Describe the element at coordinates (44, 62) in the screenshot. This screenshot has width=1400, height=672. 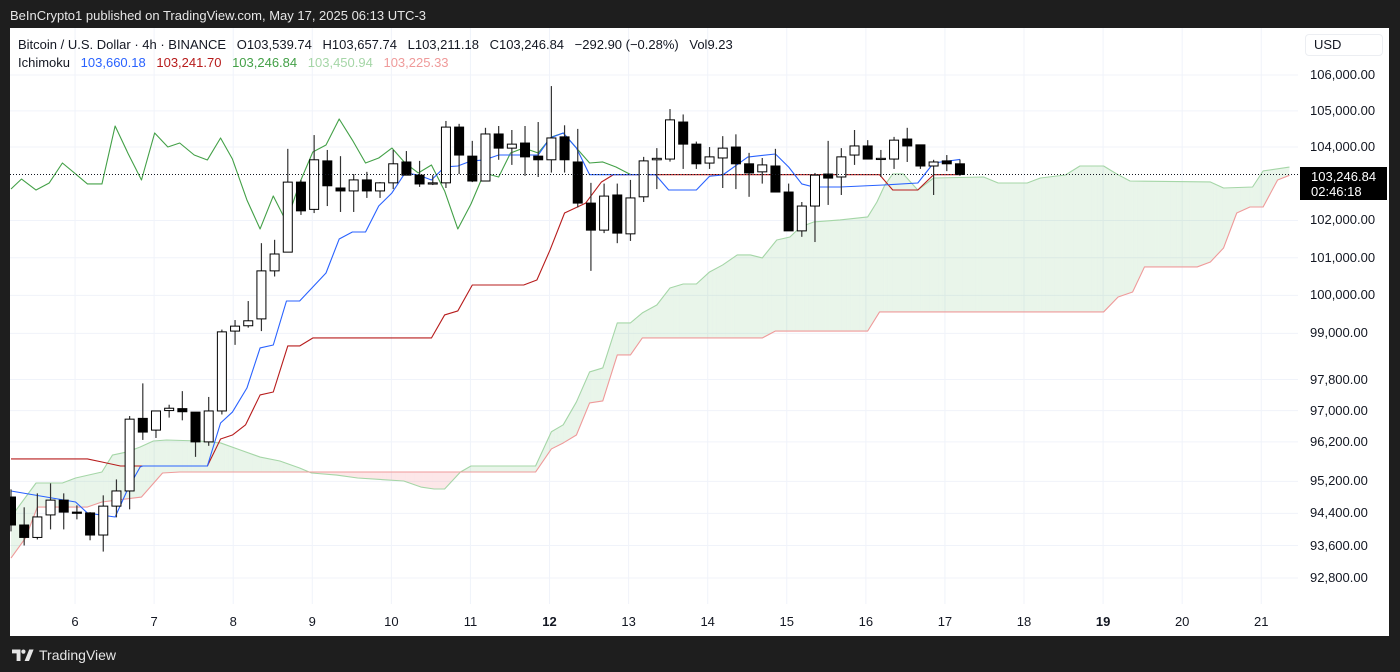
I see `indicator-name: Ichimoku` at that location.